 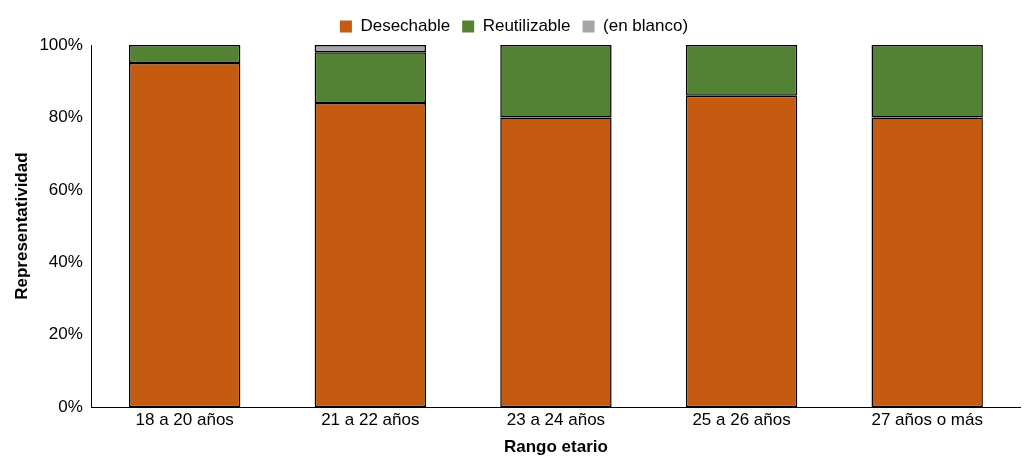 I want to click on y-tick-label: 60%, so click(x=65, y=189).